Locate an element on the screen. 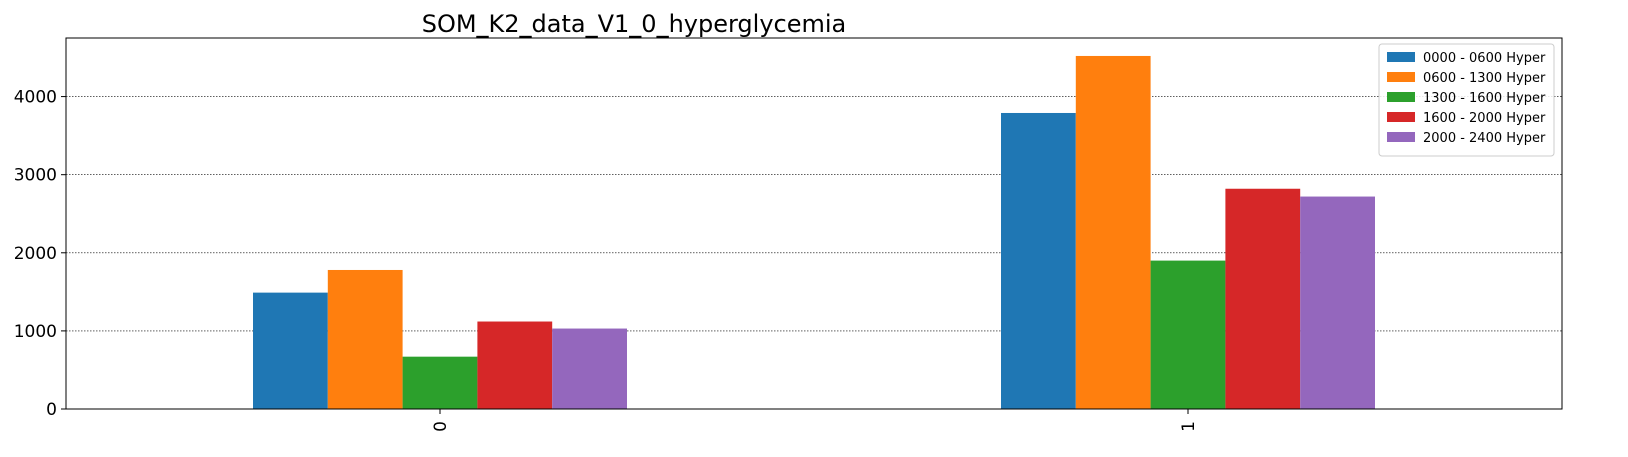 This screenshot has width=1628, height=457. legend-box is located at coordinates (1466, 100).